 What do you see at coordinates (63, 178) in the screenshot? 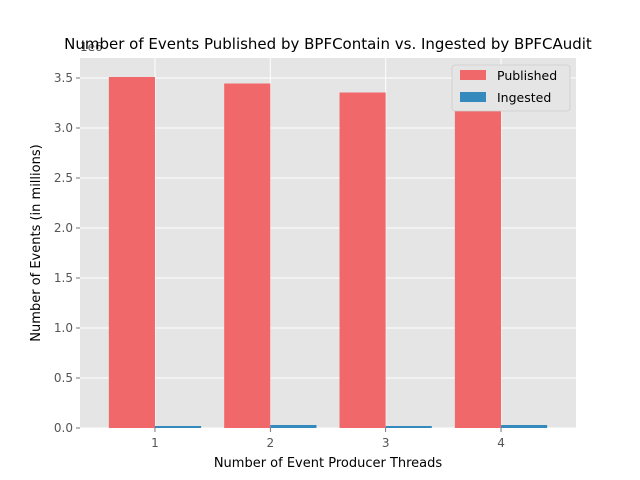
I see `y-tick-label: 2.5` at bounding box center [63, 178].